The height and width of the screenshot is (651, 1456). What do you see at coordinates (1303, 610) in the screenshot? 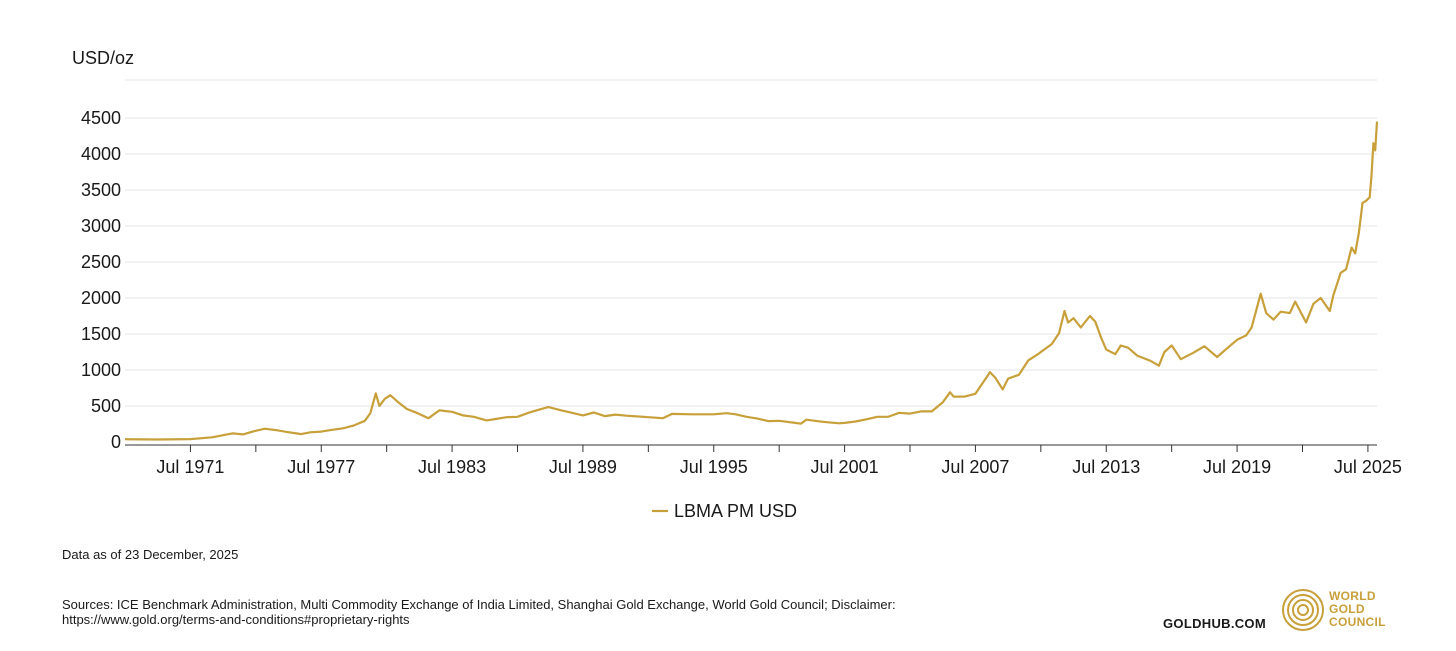
I see `world-gold-council-logo-icon` at bounding box center [1303, 610].